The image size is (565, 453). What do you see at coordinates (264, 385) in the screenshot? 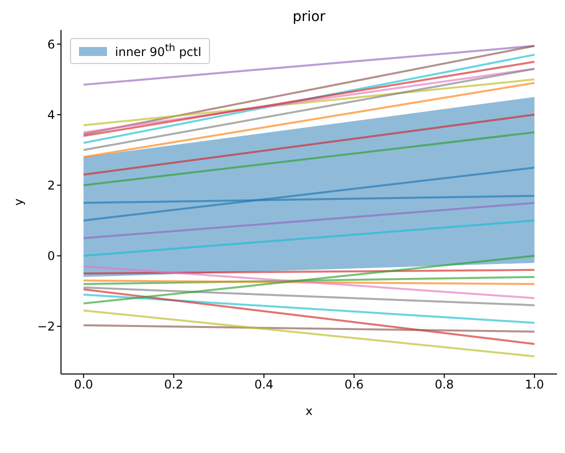
I see `x-tick-label: 0.4` at bounding box center [264, 385].